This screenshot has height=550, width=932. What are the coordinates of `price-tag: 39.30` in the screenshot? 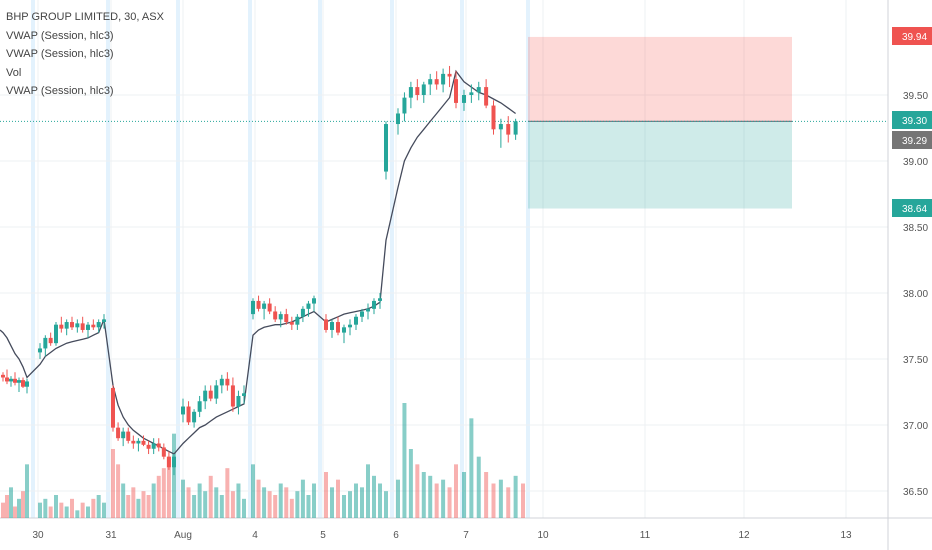 It's located at (912, 120).